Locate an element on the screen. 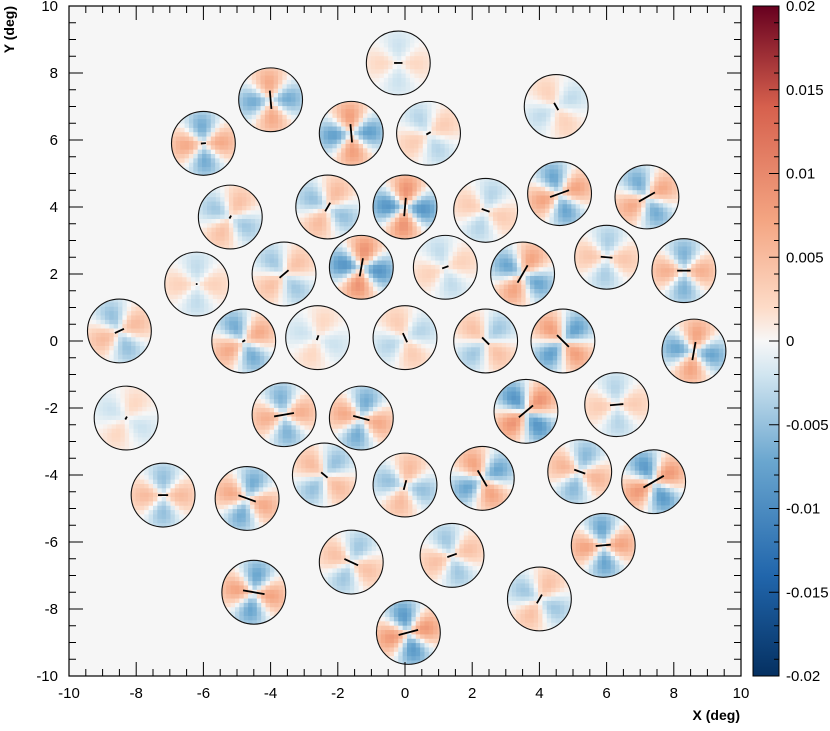 The image size is (830, 731). x-tick-label: -6 is located at coordinates (203, 693).